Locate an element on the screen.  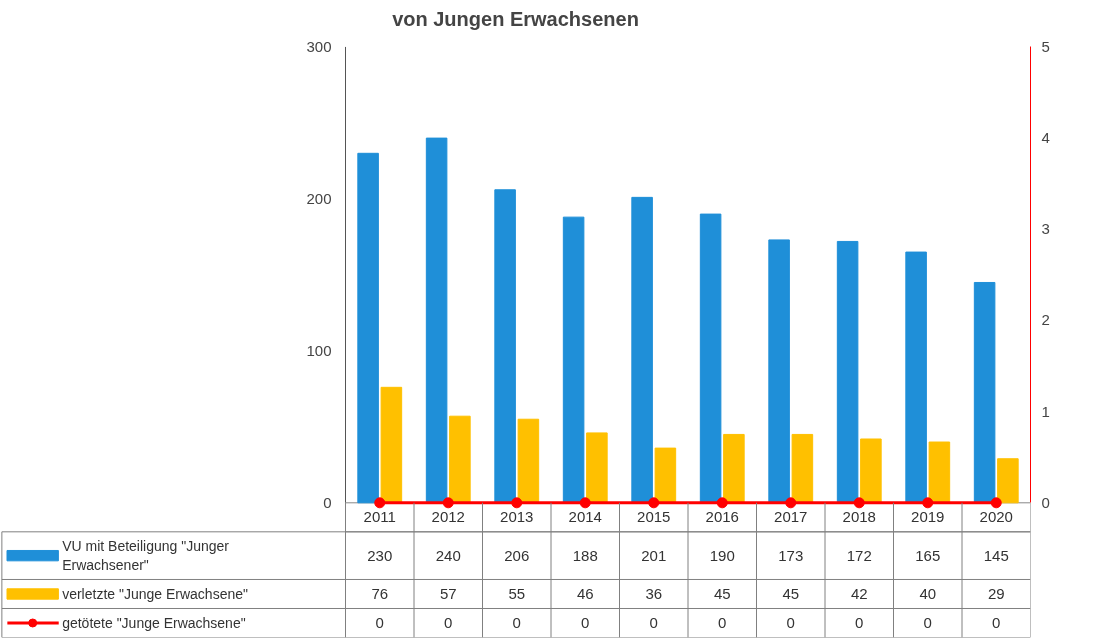
y-tick-label: 200 is located at coordinates (319, 198).